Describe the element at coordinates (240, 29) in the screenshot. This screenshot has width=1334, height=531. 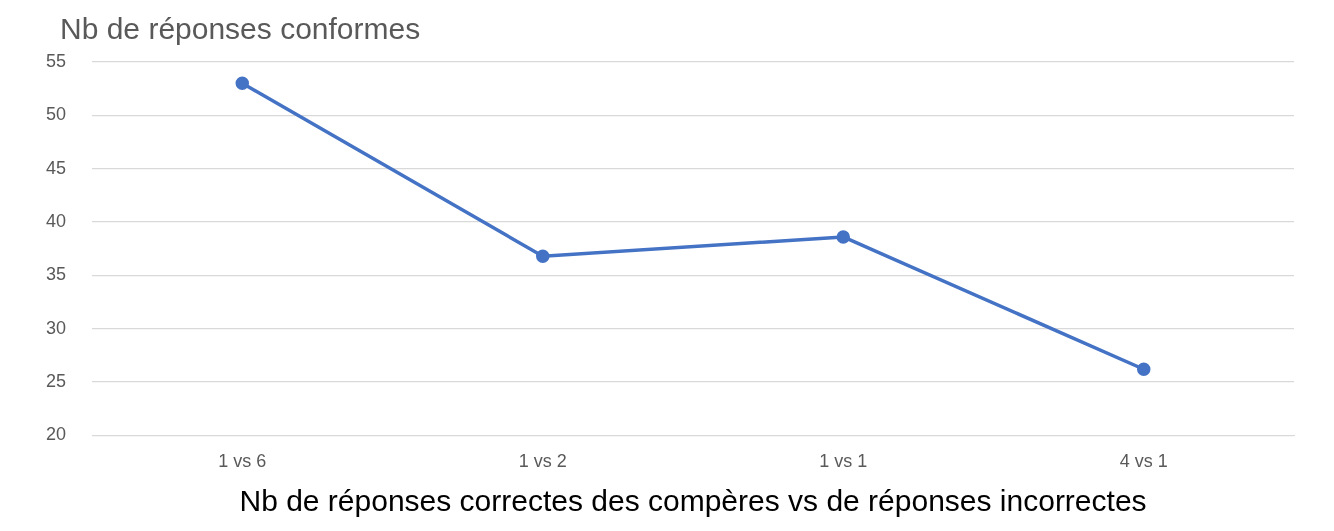
I see `y-axis-title: Nb de réponses conformes` at that location.